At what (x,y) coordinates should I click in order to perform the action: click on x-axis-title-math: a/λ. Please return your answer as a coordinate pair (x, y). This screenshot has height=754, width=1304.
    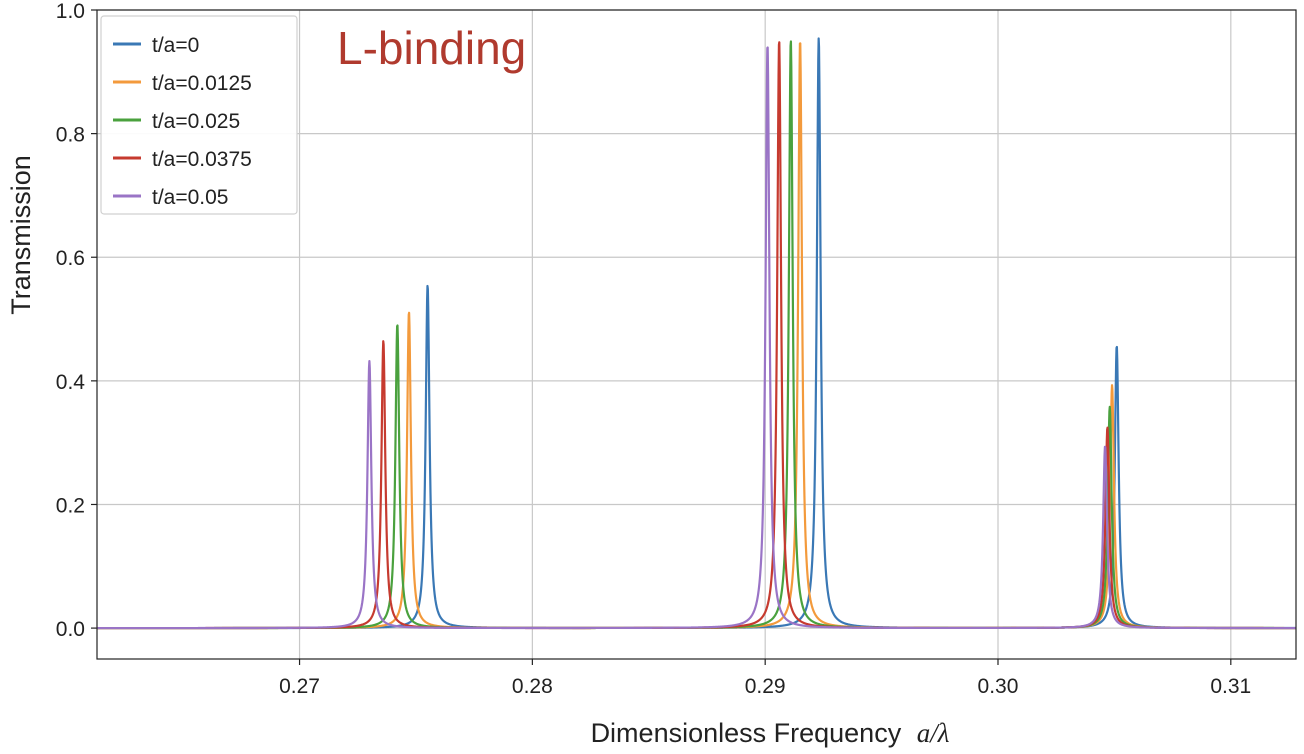
    Looking at the image, I should click on (933, 733).